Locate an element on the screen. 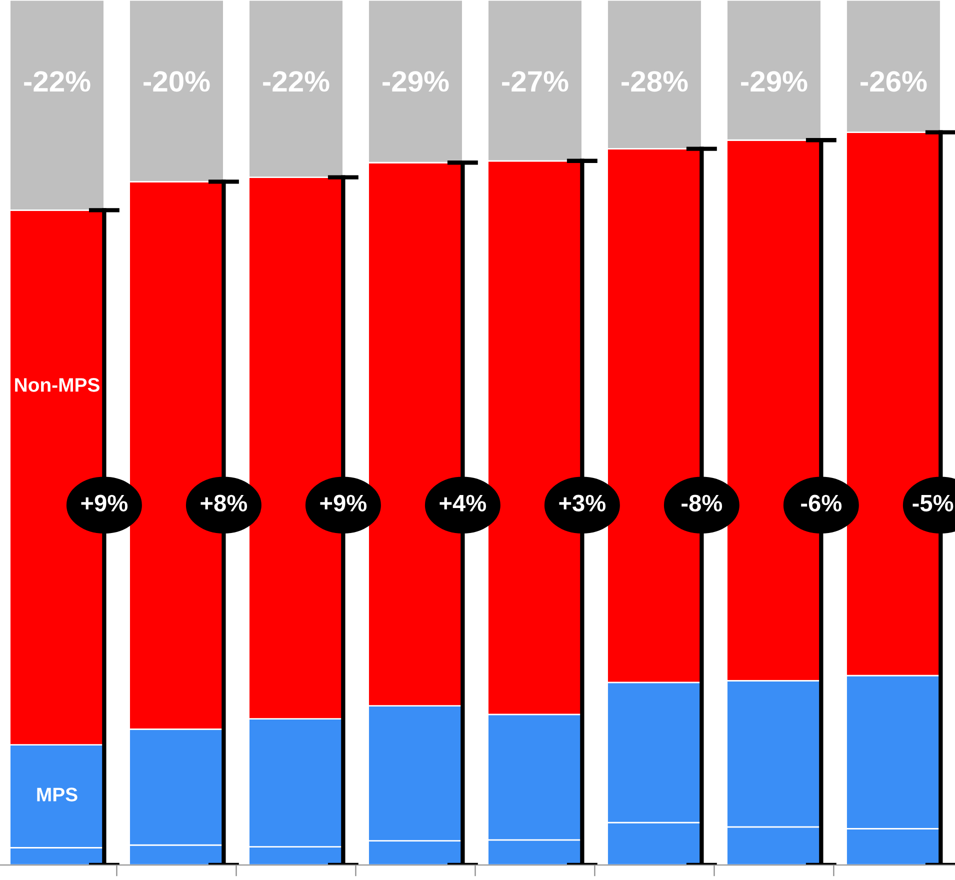 The height and width of the screenshot is (880, 955). annotation: +8% is located at coordinates (224, 503).